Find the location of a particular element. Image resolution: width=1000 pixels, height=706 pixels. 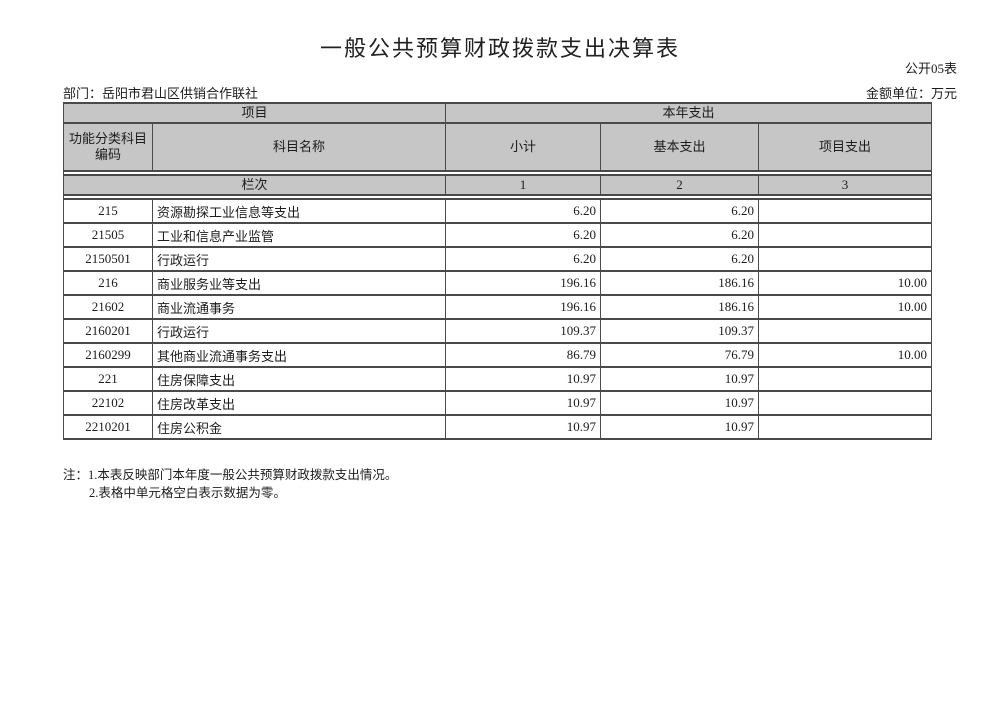

unit-label: 金额单位：万元 is located at coordinates (911, 93).